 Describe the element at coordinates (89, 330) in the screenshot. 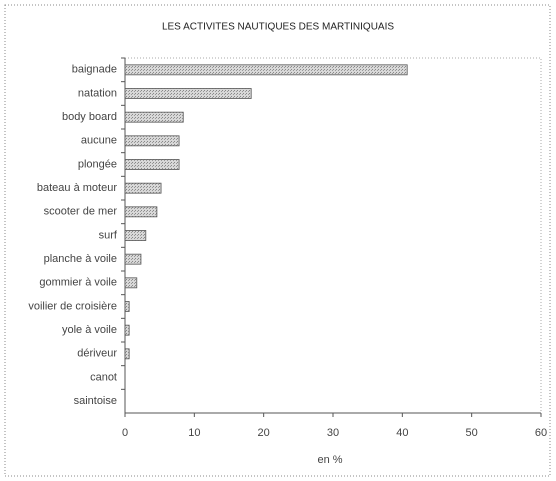

I see `y-tick-label: yole à voile` at that location.